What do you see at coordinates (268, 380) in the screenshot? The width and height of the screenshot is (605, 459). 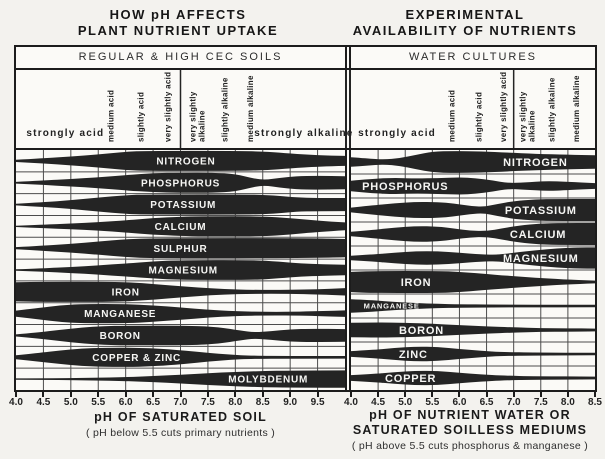 I see `band-label-molybdenum: MOLYBDENUM` at bounding box center [268, 380].